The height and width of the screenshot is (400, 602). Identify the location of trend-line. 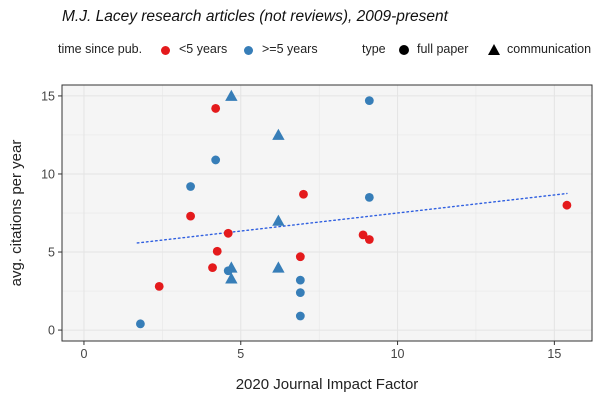
(352, 218).